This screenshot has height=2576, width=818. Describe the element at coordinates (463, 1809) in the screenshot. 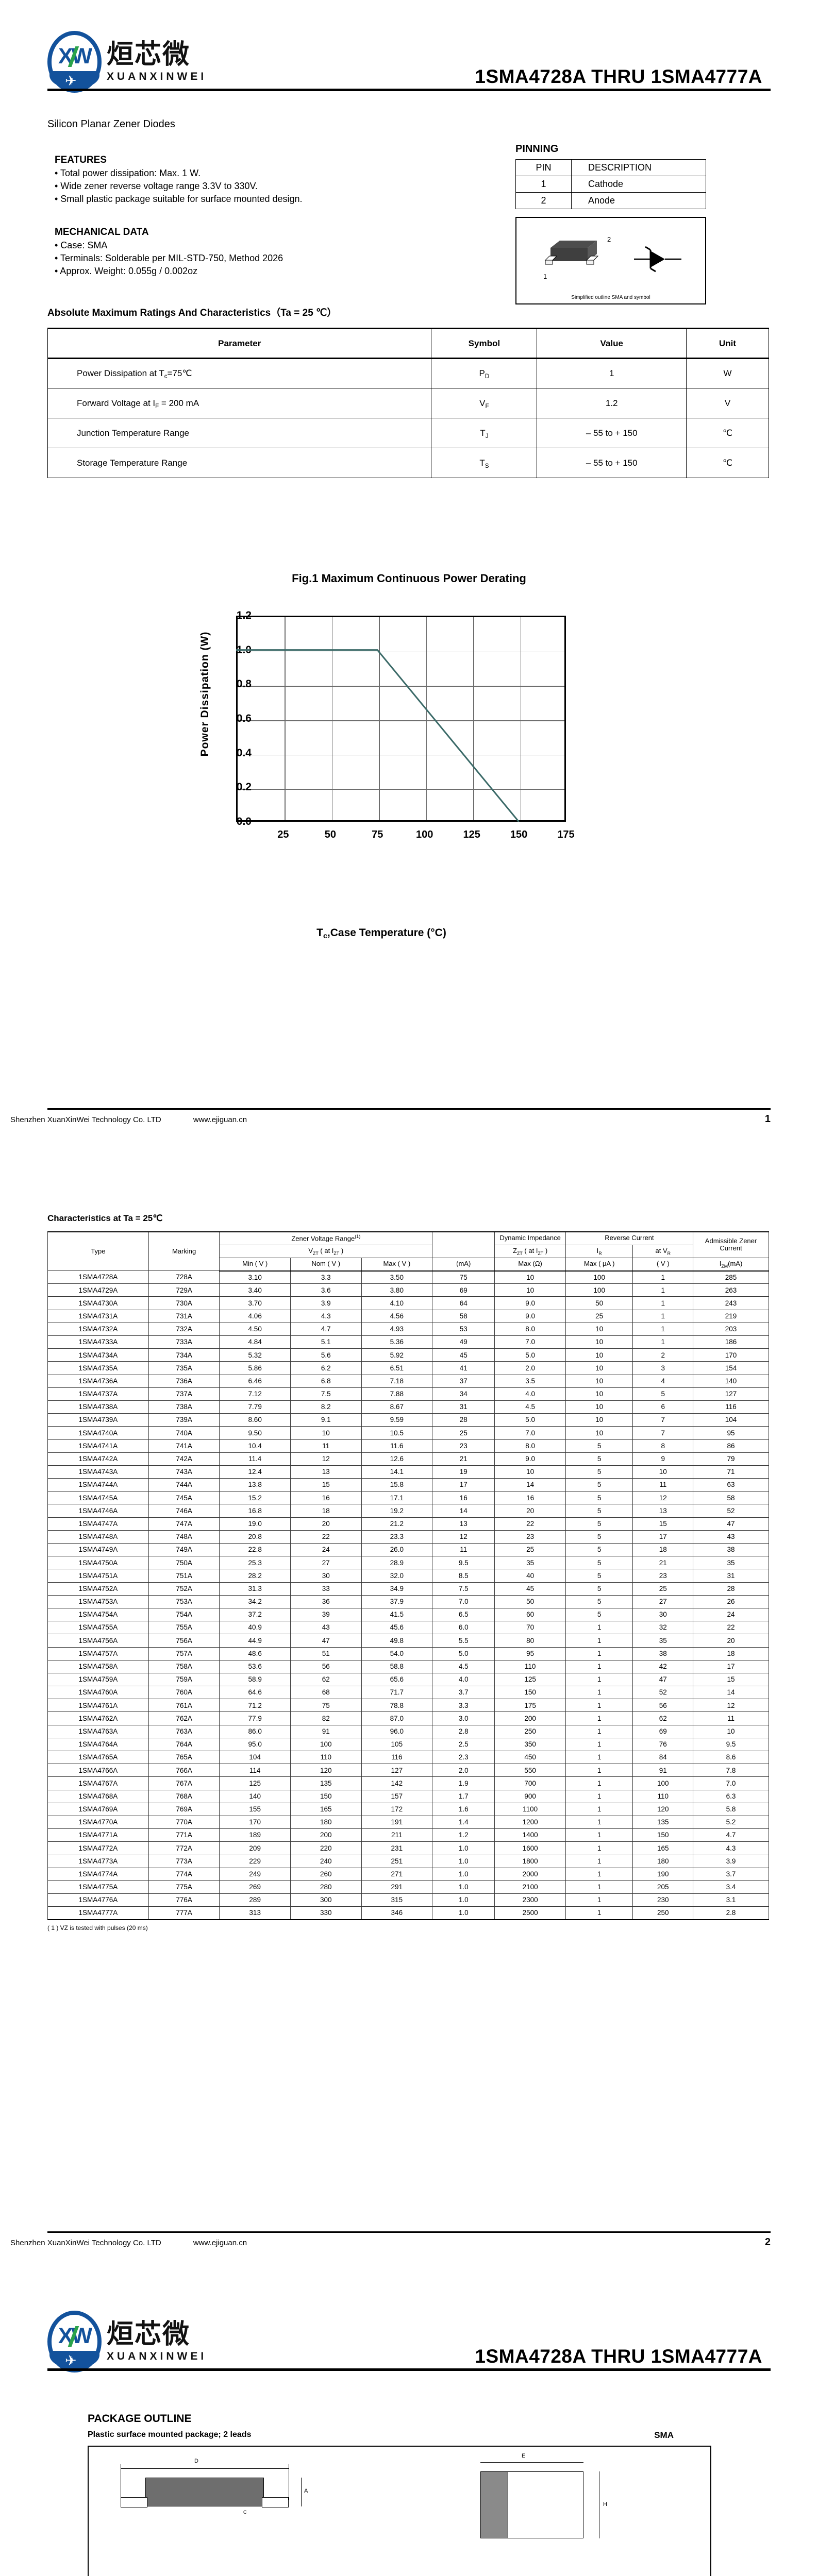

I see `cell-value: 1.6` at that location.